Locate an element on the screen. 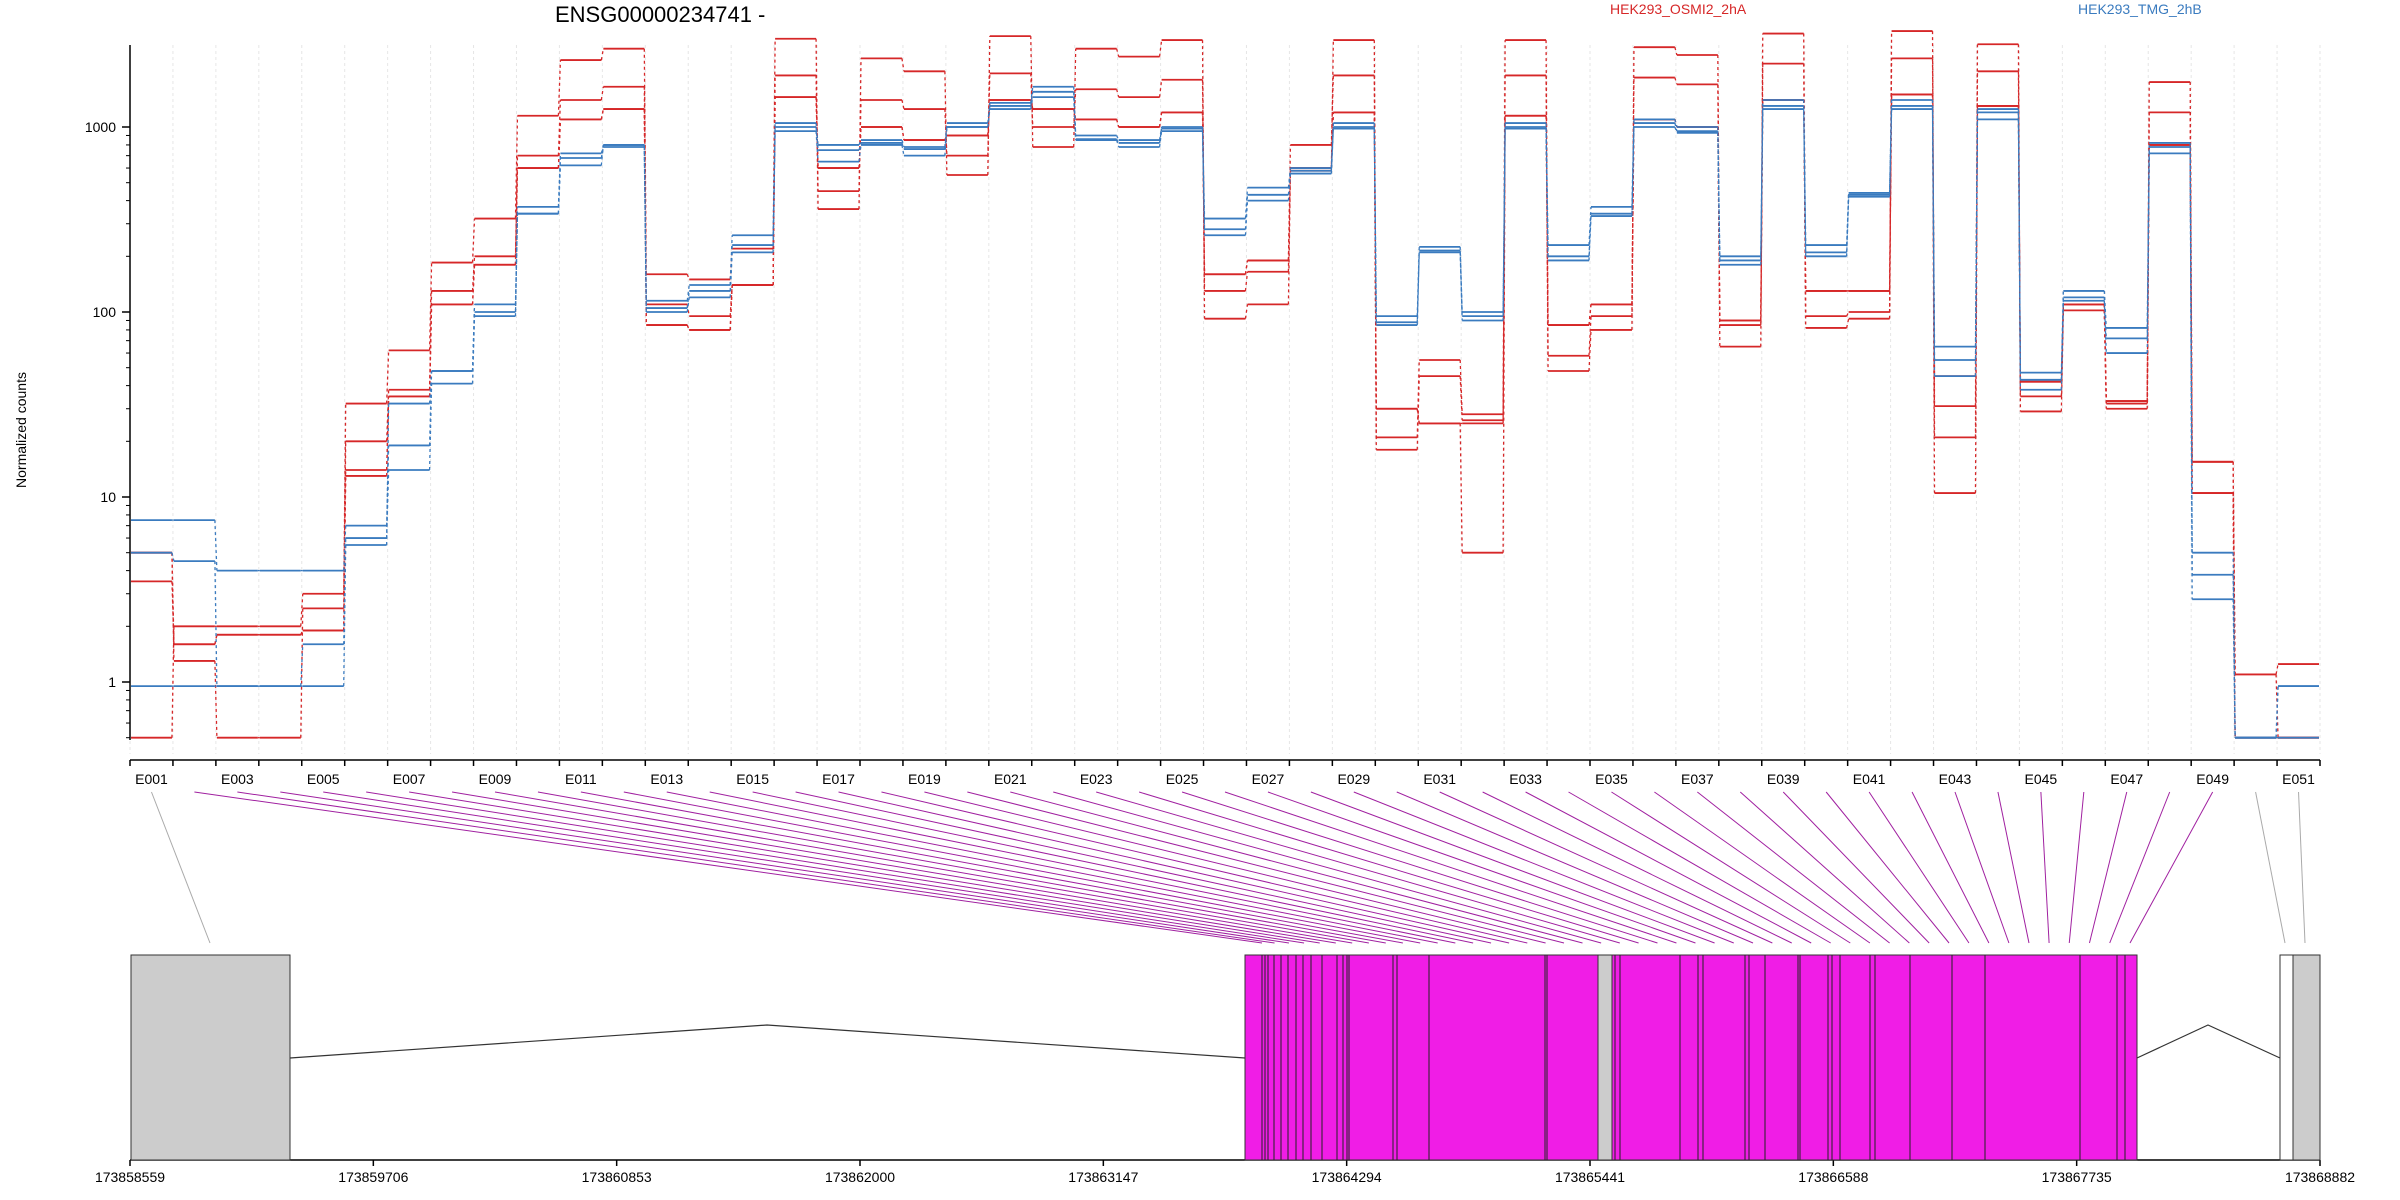  x-tick-label: E023 is located at coordinates (1096, 779).